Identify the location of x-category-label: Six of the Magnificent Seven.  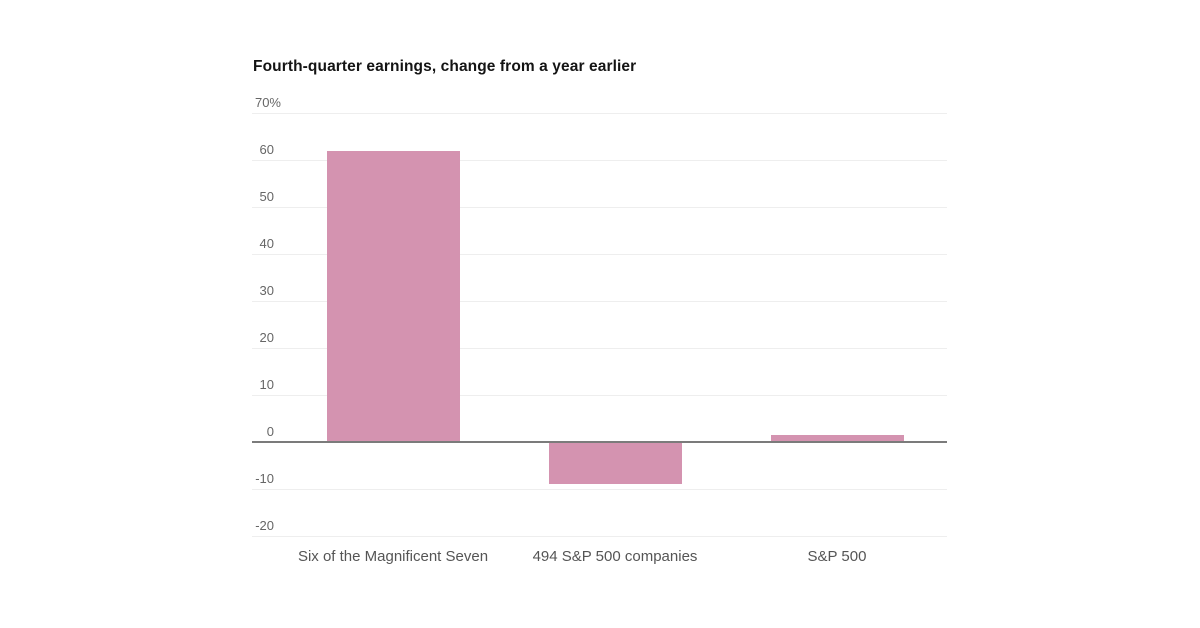
(393, 556).